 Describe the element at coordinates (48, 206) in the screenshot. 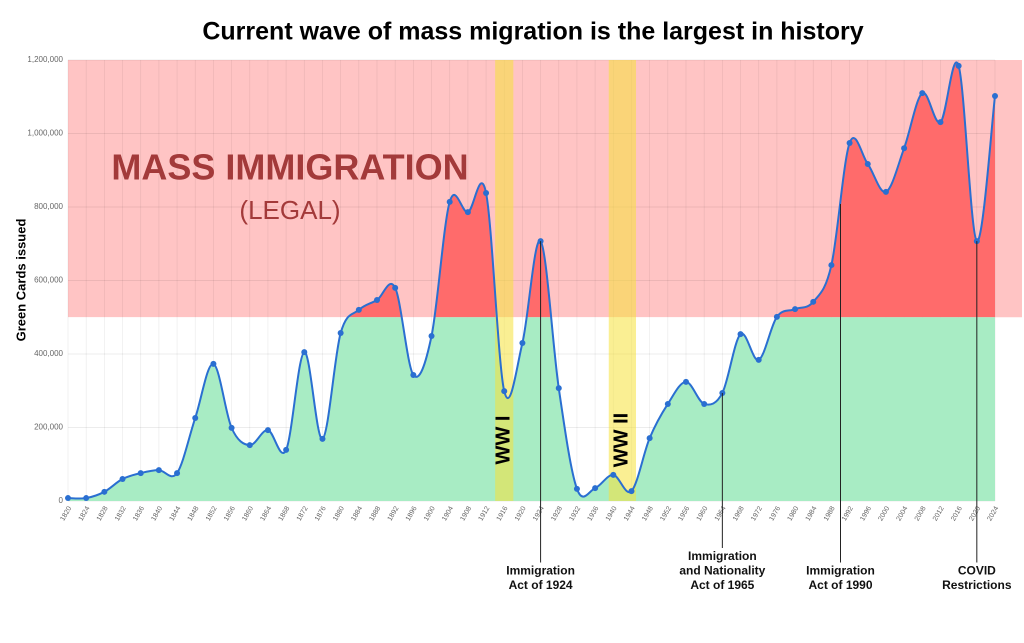

I see `y-tick-label: 800,000` at that location.